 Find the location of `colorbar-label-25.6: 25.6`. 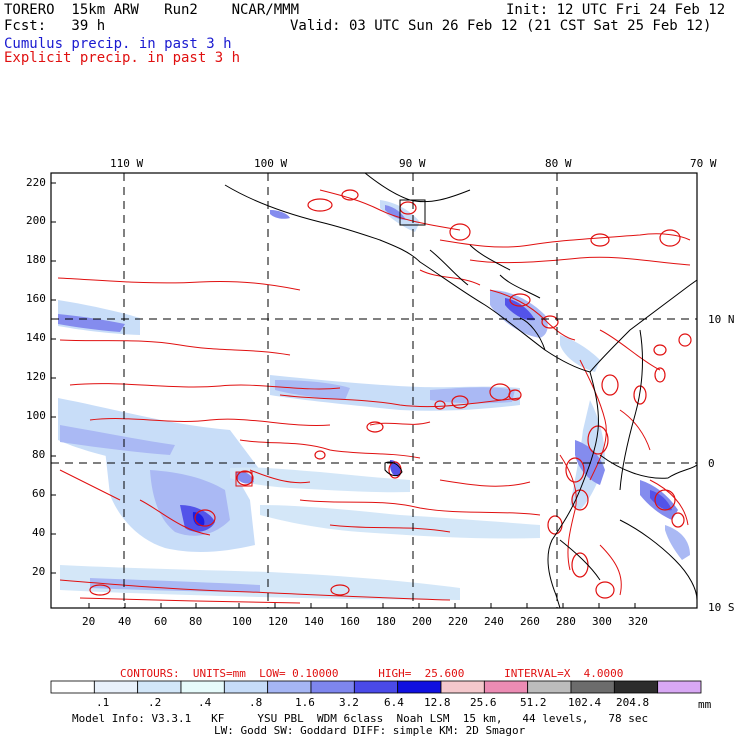

colorbar-label-25.6: 25.6 is located at coordinates (483, 702).